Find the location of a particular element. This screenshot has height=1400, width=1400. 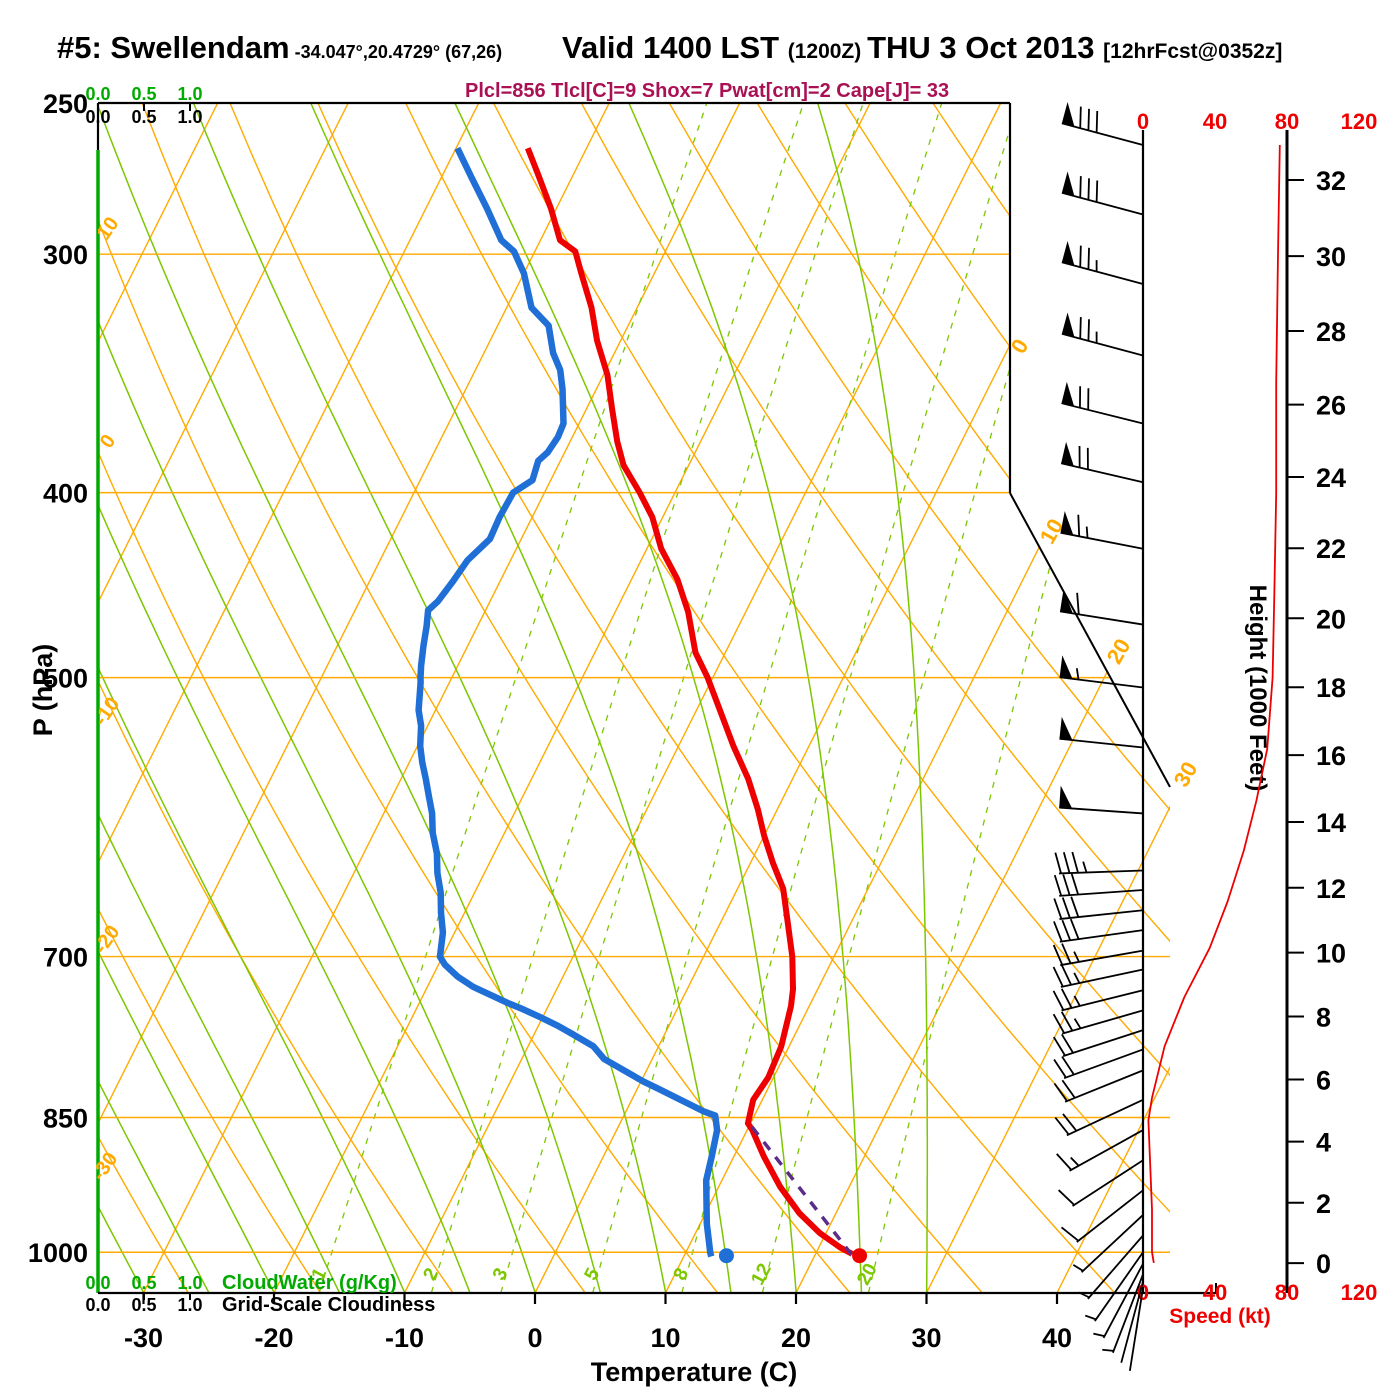

title-left: #5: Swellendam -34.047°,20.4729° (67,26) is located at coordinates (279, 48).